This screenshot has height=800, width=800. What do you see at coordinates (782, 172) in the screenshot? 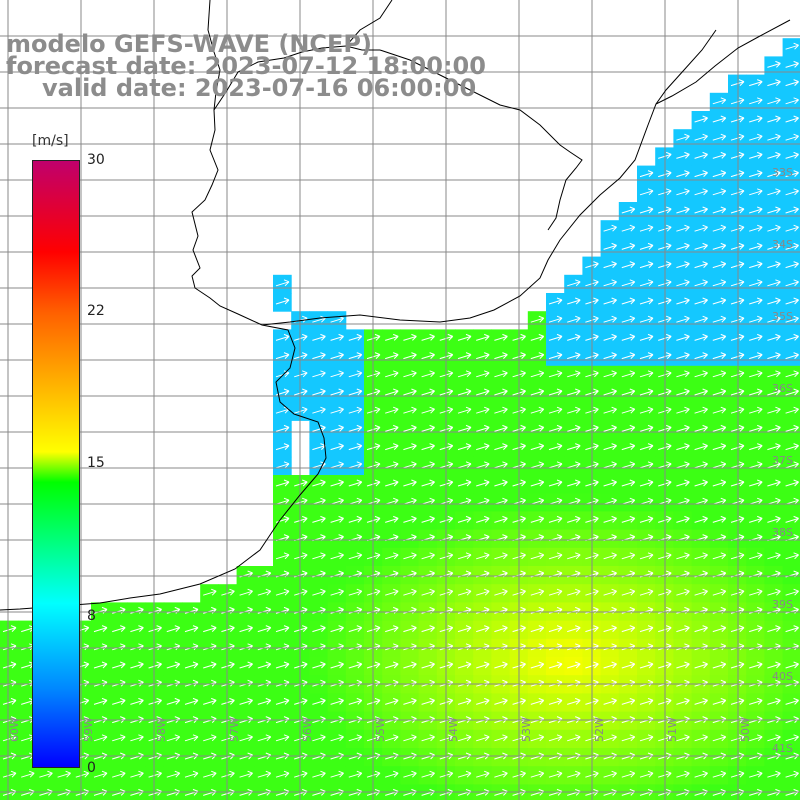
I see `lat-label: 33S` at bounding box center [782, 172].